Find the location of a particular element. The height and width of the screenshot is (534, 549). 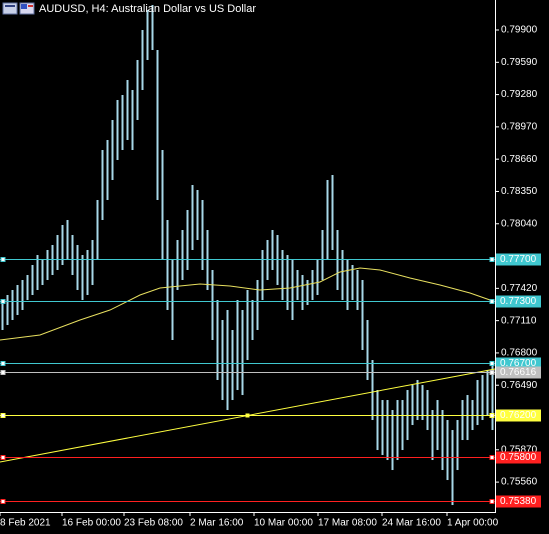

y-tick-label: 0.75870 is located at coordinates (519, 449).